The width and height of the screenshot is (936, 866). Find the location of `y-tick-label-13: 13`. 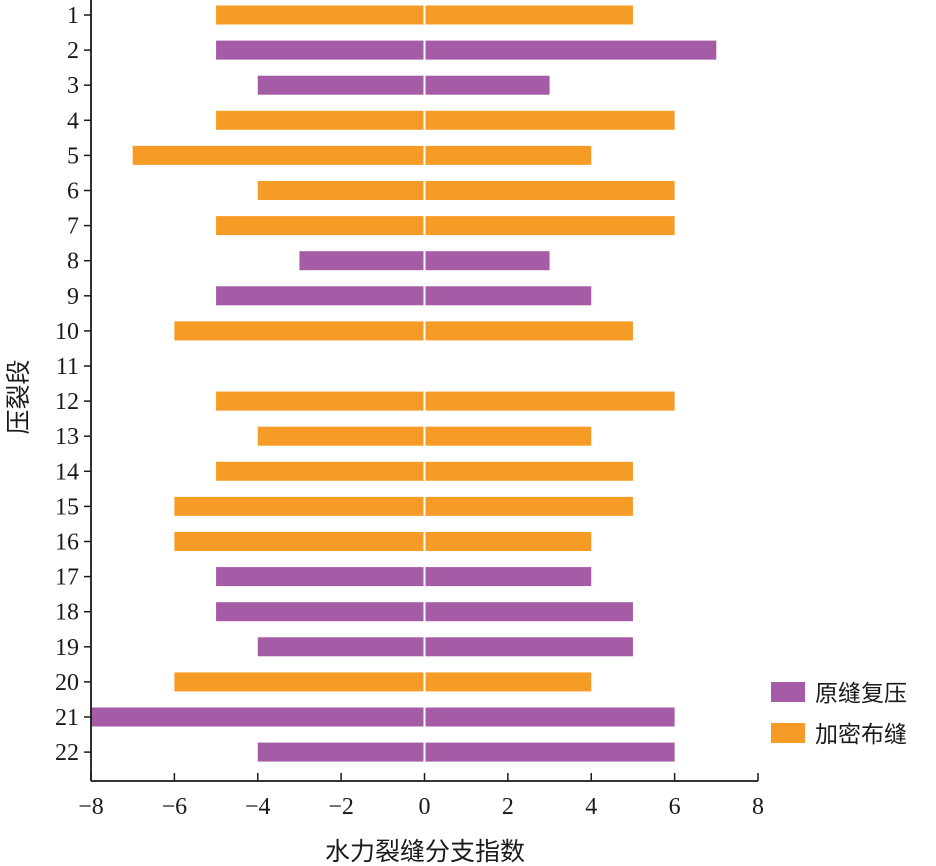

y-tick-label-13: 13 is located at coordinates (67, 437).